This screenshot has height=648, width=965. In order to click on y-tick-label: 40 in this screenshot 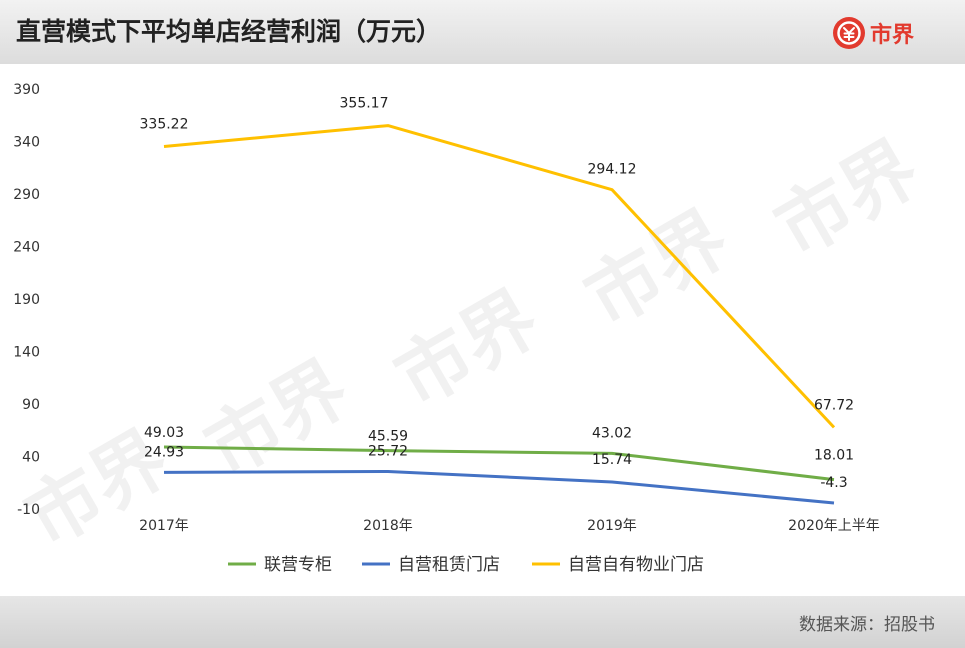, I will do `click(31, 458)`.